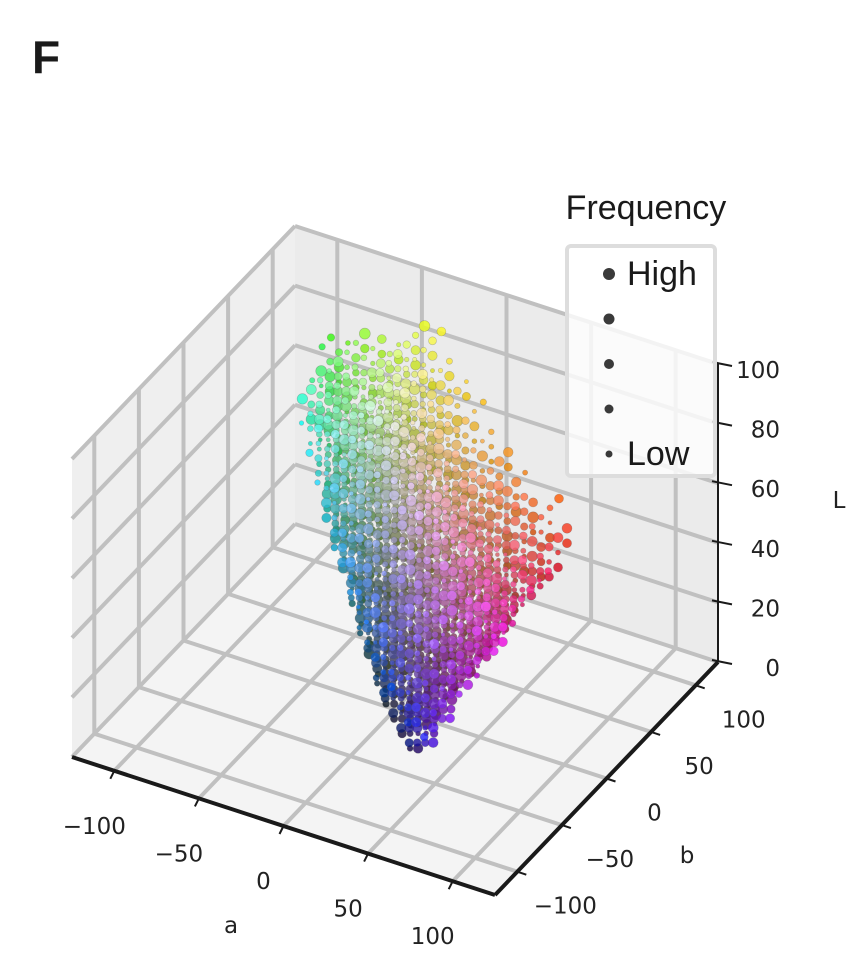 This screenshot has width=856, height=977. Describe the element at coordinates (765, 431) in the screenshot. I see `z-tick-label: 80` at that location.